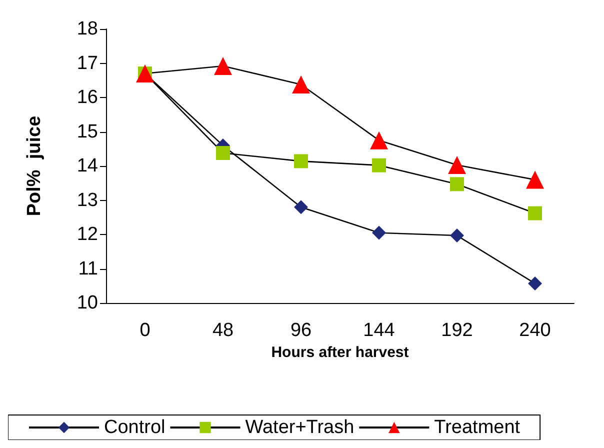  Describe the element at coordinates (457, 330) in the screenshot. I see `x-tick-label: 192` at that location.